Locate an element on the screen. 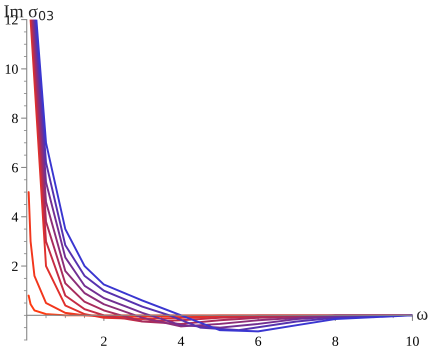 Image resolution: width=431 pixels, height=356 pixels. x-tick-label: 4 is located at coordinates (181, 341).